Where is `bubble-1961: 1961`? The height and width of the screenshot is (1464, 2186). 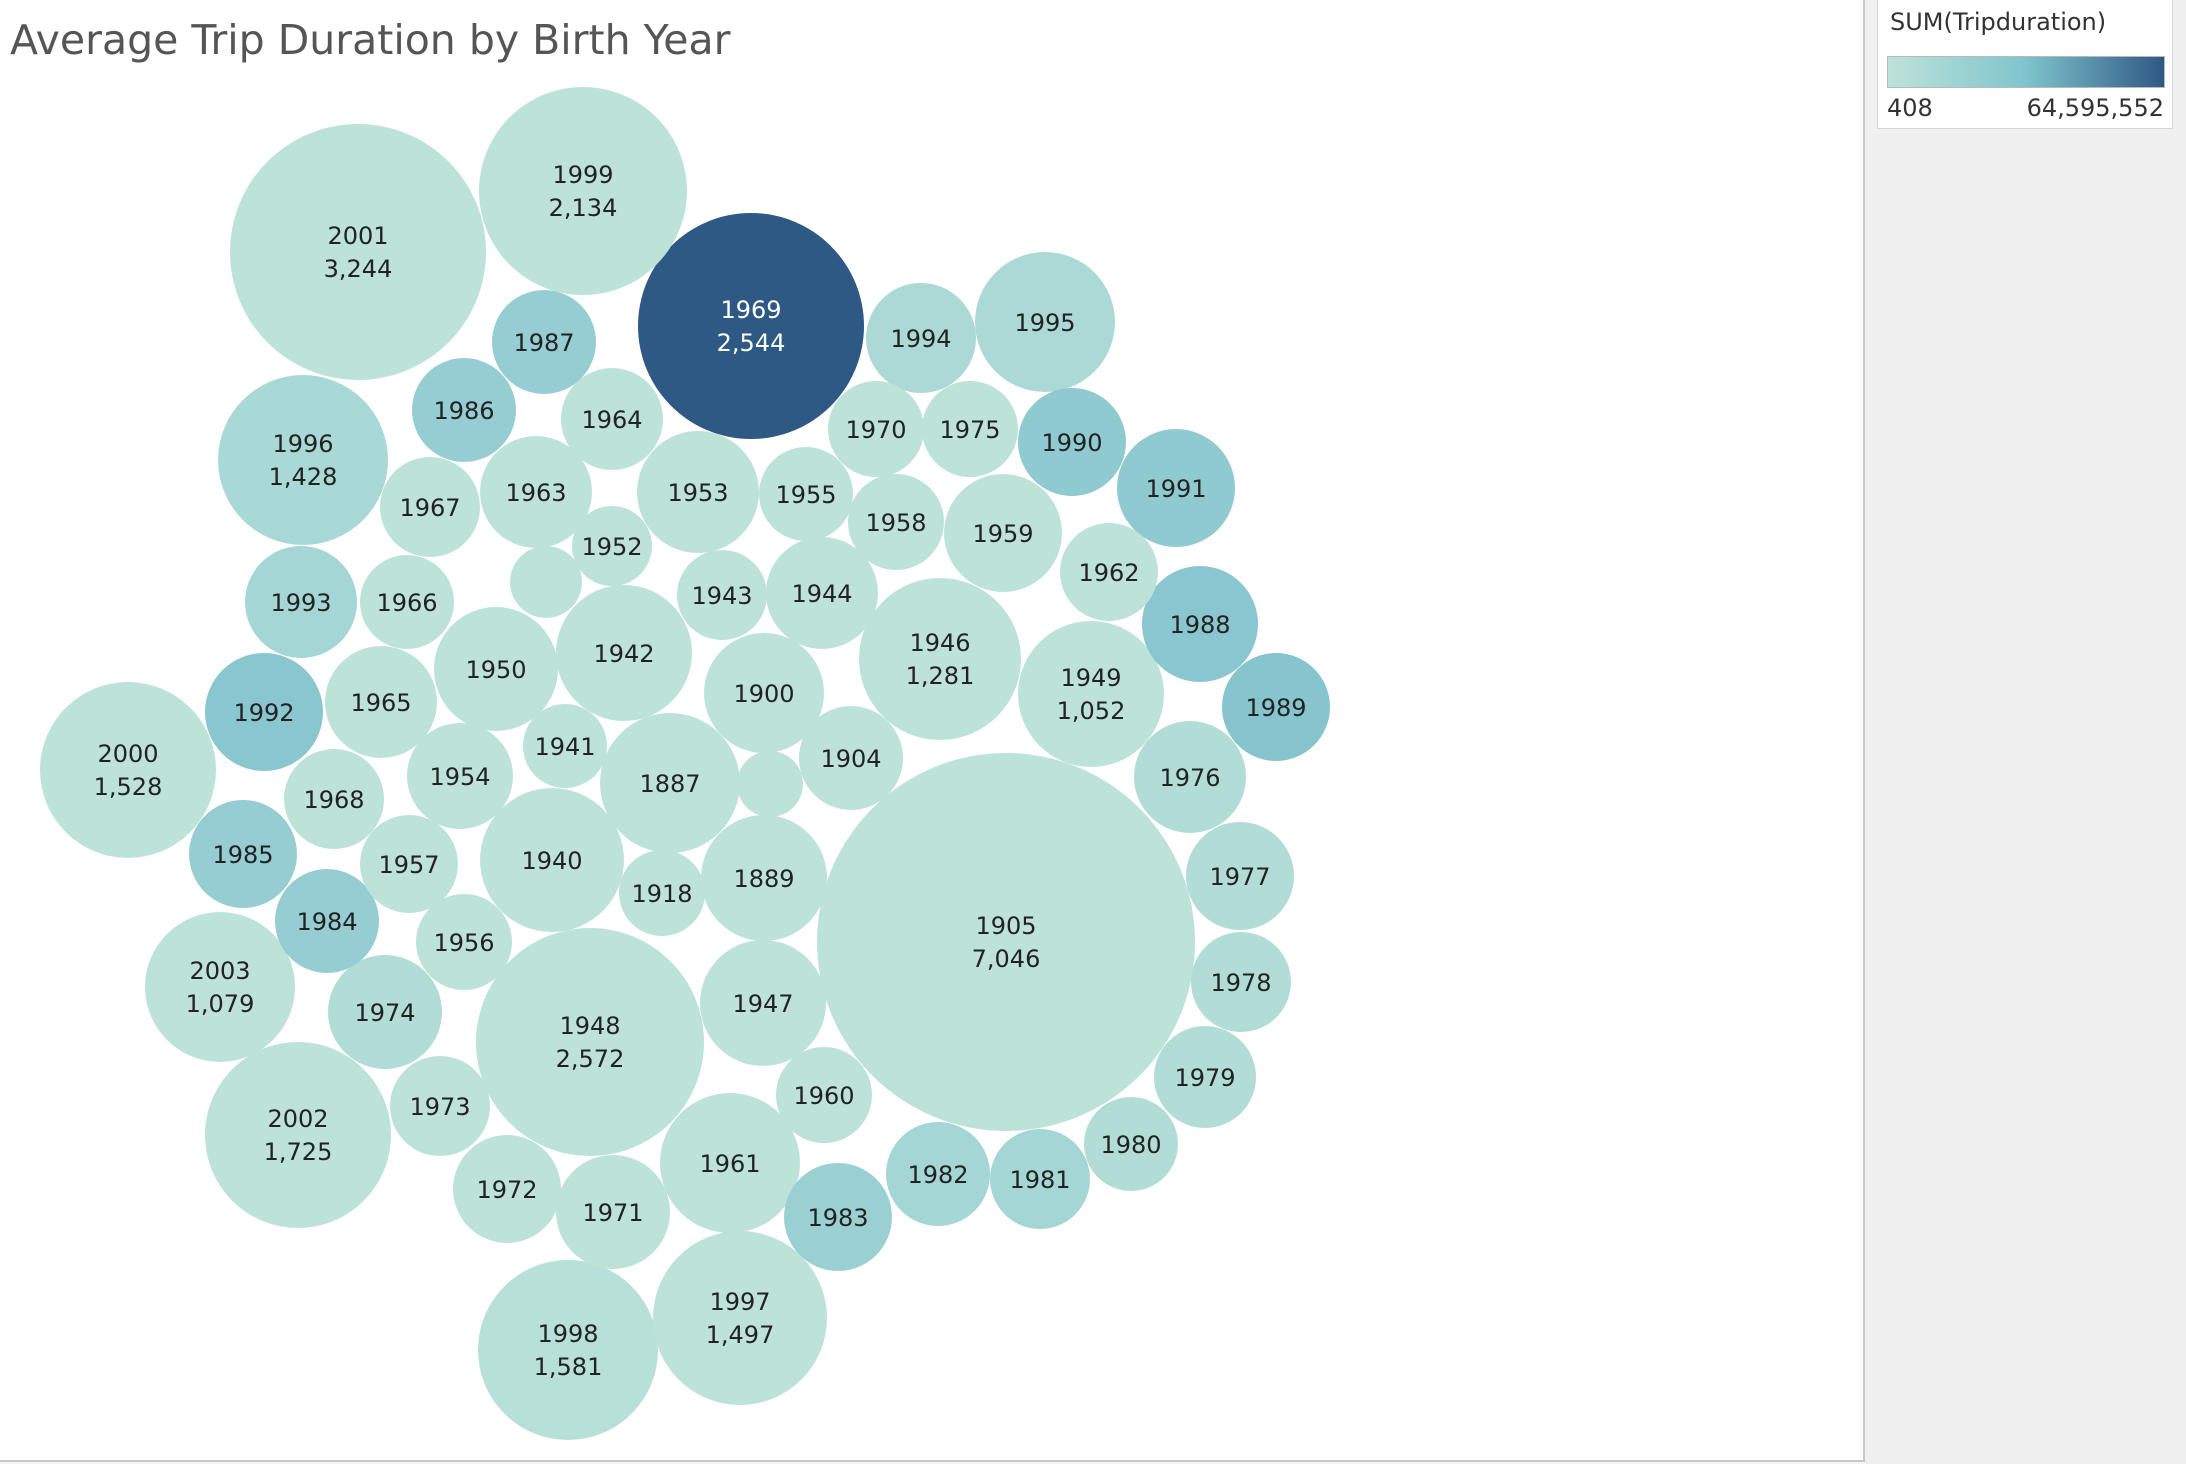
bubble-1961: 1961 is located at coordinates (730, 1163).